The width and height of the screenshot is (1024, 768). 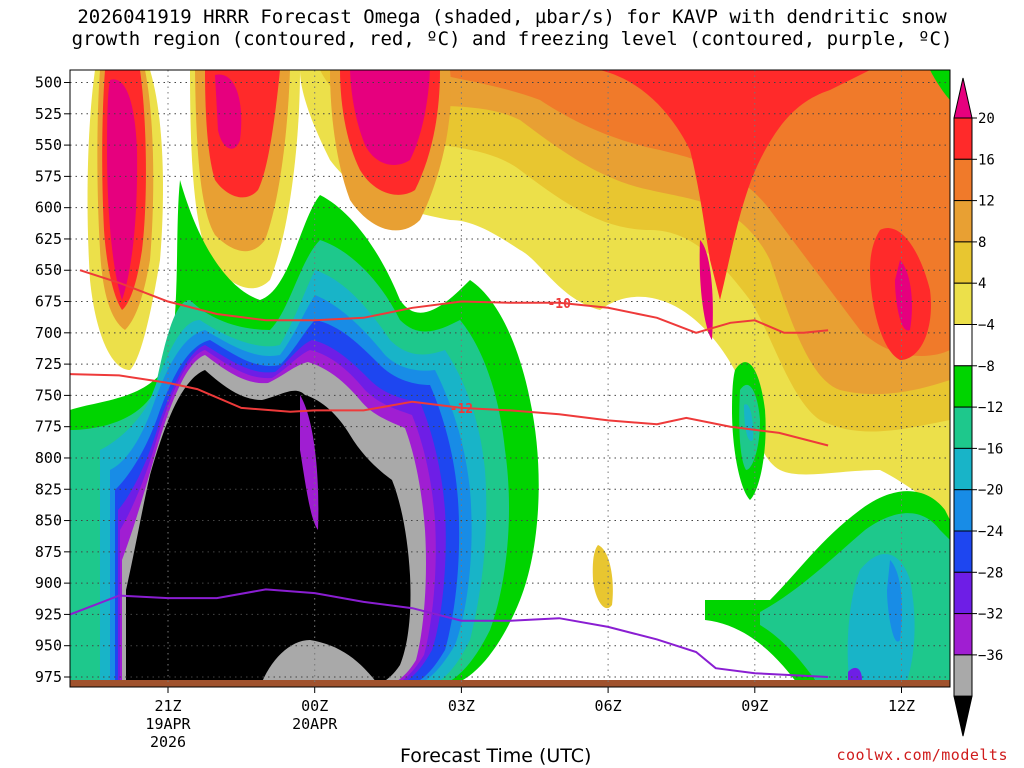 What do you see at coordinates (754, 706) in the screenshot?
I see `x-tick-label: 09Z` at bounding box center [754, 706].